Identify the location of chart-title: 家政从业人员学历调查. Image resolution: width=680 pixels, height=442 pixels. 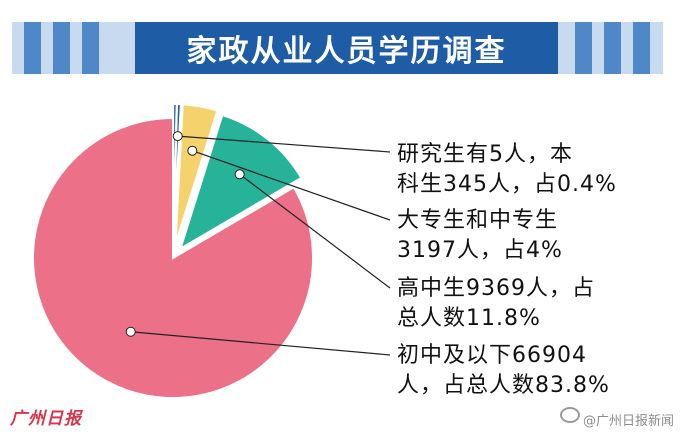
(346, 48).